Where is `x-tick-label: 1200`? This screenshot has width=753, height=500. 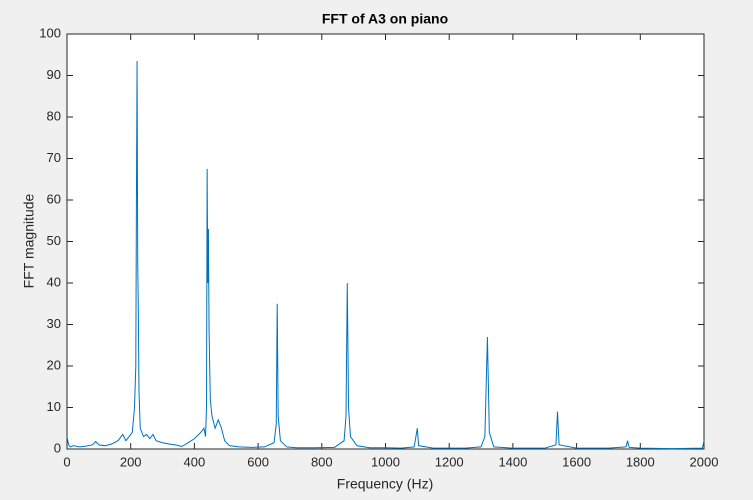
x-tick-label: 1200 is located at coordinates (449, 461).